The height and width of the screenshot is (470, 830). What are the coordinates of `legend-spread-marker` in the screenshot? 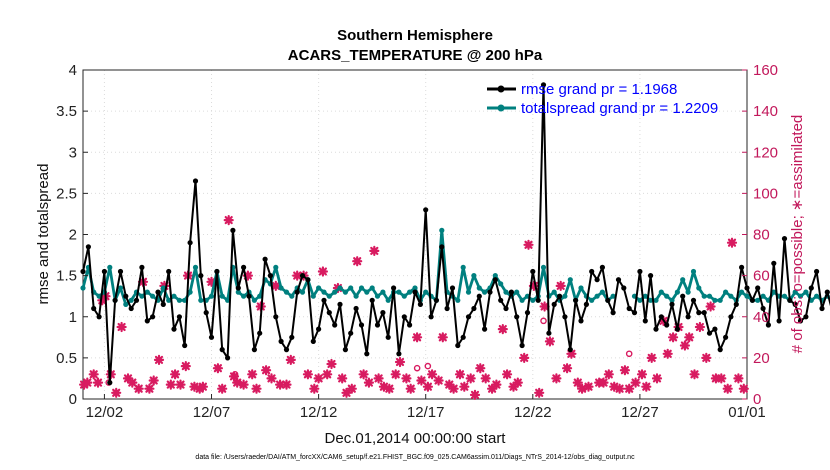 It's located at (501, 108).